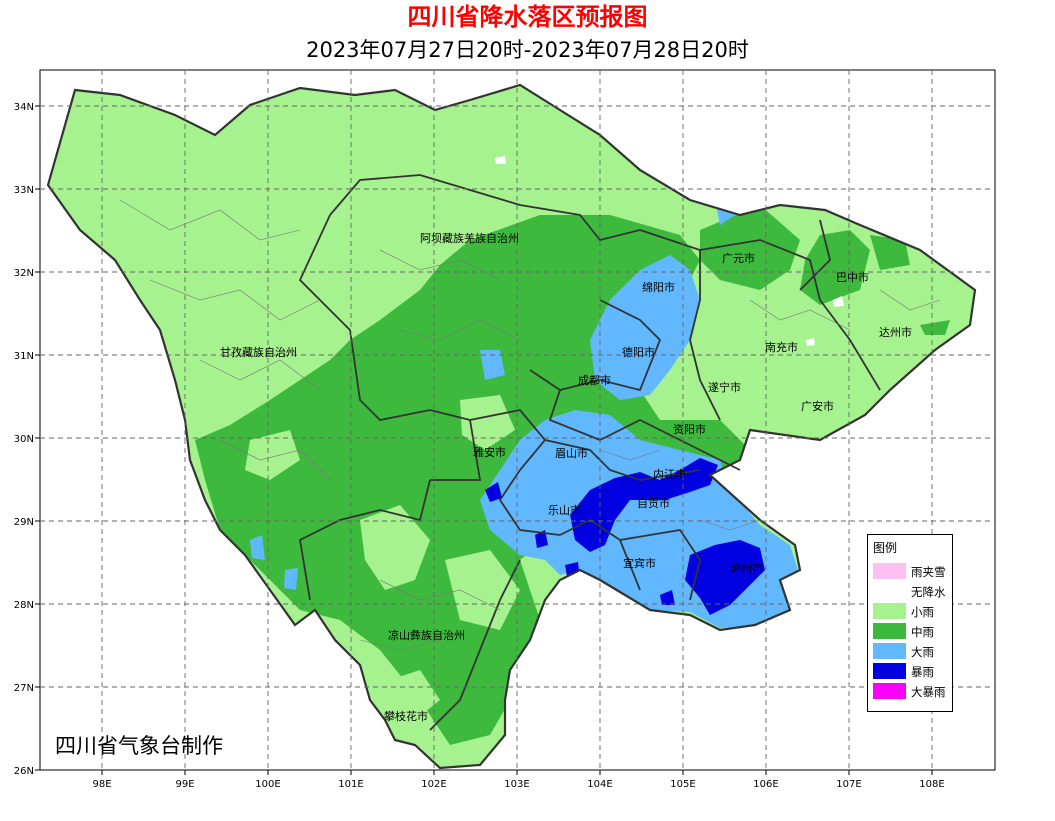 The image size is (1055, 821). What do you see at coordinates (922, 632) in the screenshot?
I see `legend-label: 中雨` at bounding box center [922, 632].